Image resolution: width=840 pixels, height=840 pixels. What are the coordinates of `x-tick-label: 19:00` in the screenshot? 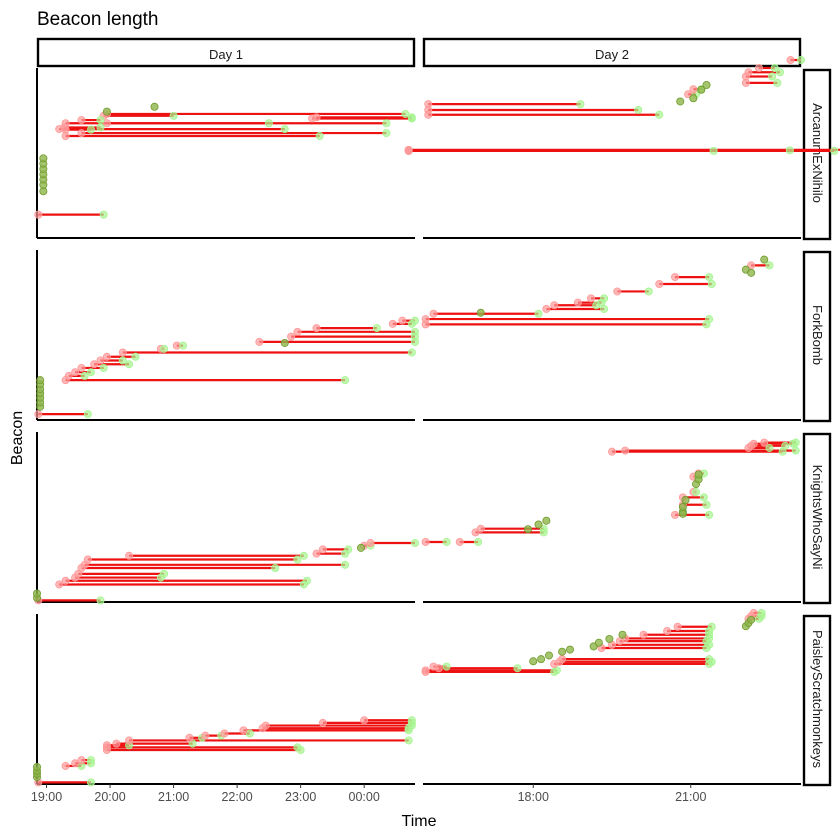 It's located at (46, 797).